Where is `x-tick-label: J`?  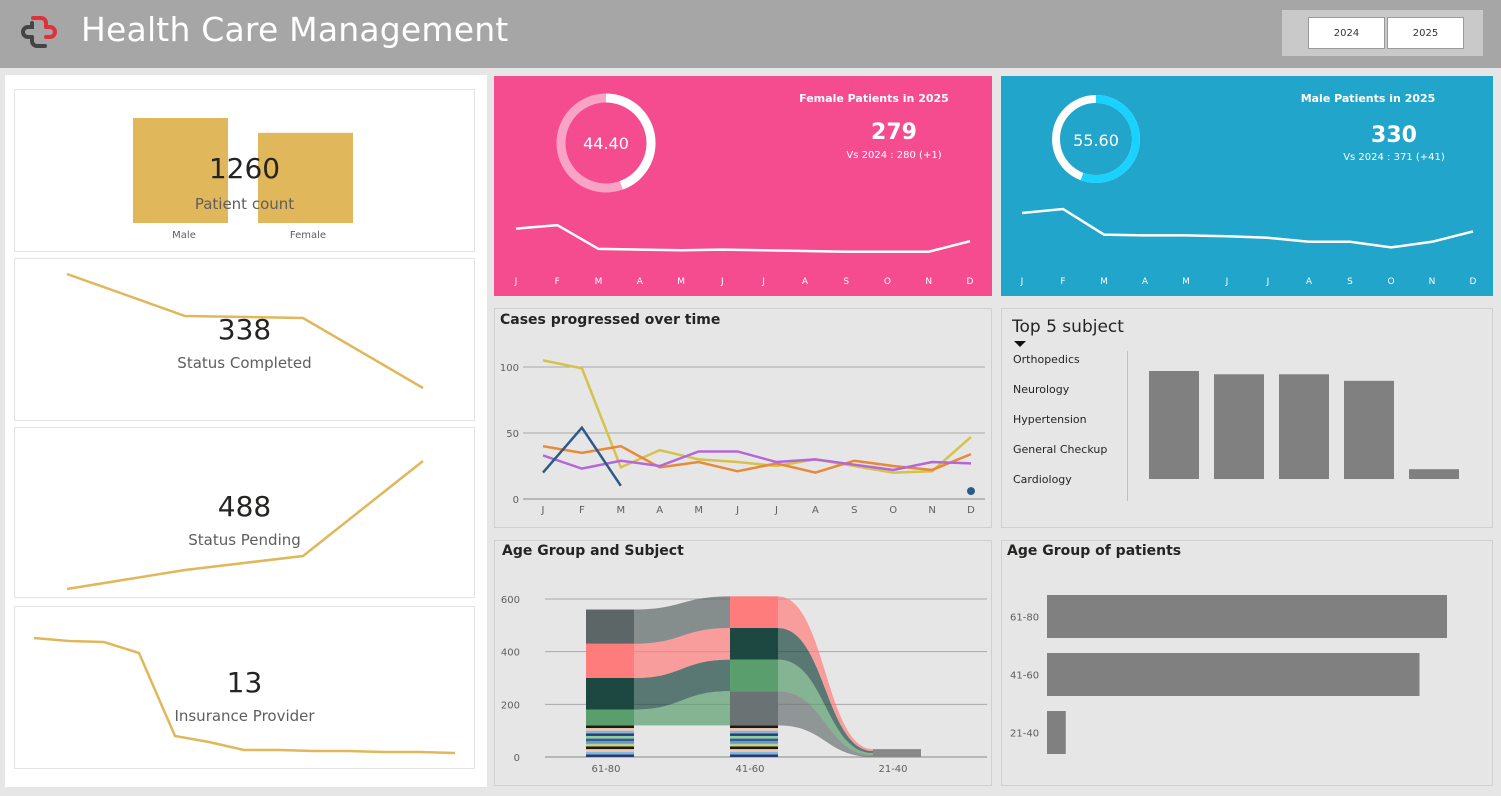
x-tick-label: J is located at coordinates (543, 510).